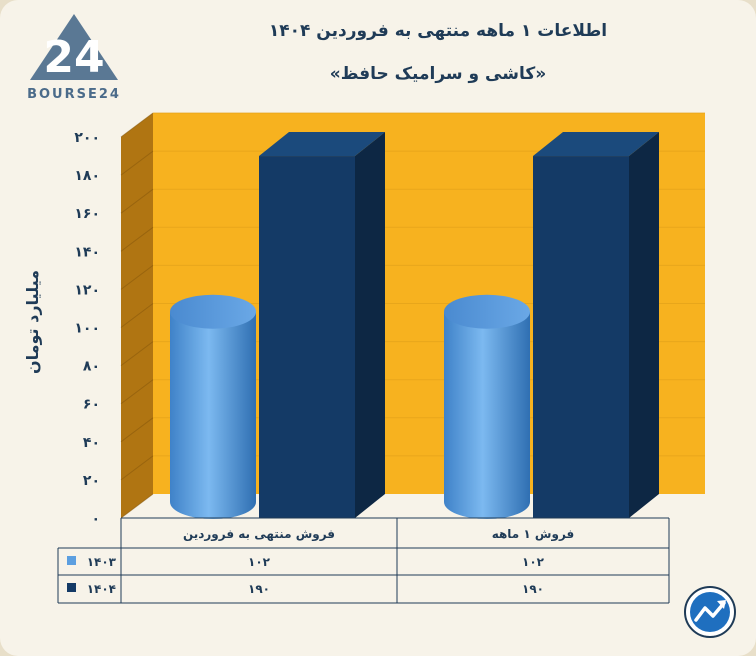  I want to click on y-tick-label: ۱۸۰, so click(87, 176).